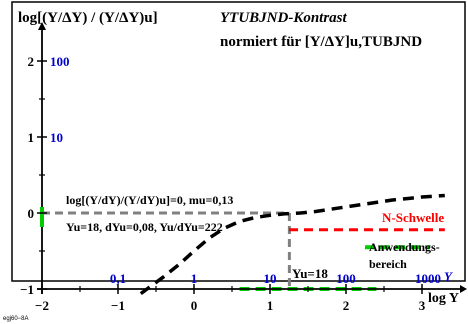  Describe the element at coordinates (346, 278) in the screenshot. I see `x-blue-tick-label: 100` at that location.